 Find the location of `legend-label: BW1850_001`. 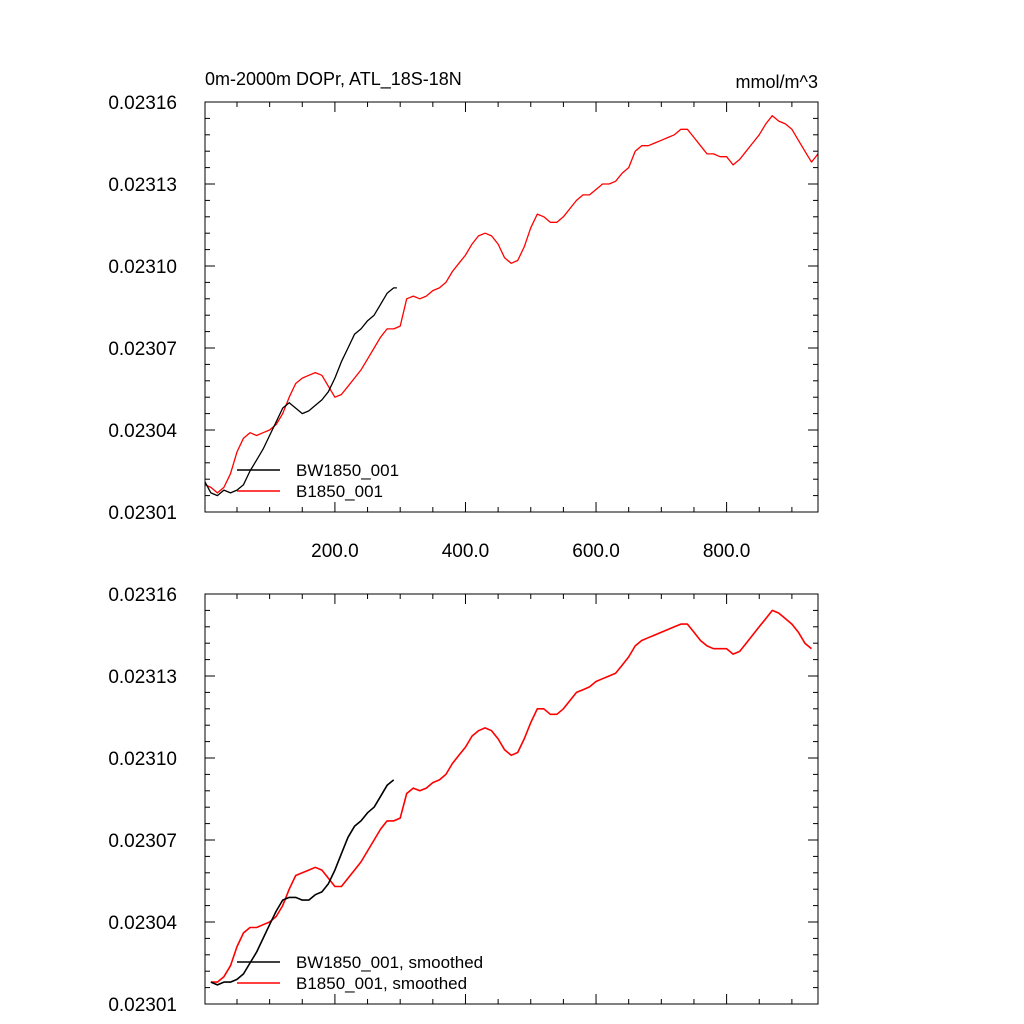

legend-label: BW1850_001 is located at coordinates (347, 470).